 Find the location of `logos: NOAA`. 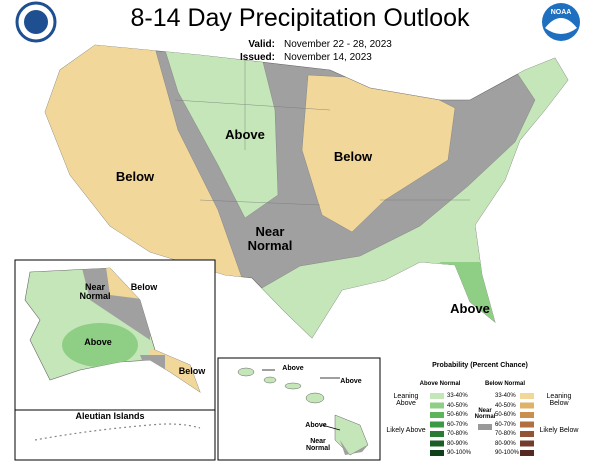

logos: NOAA is located at coordinates (297, 22).